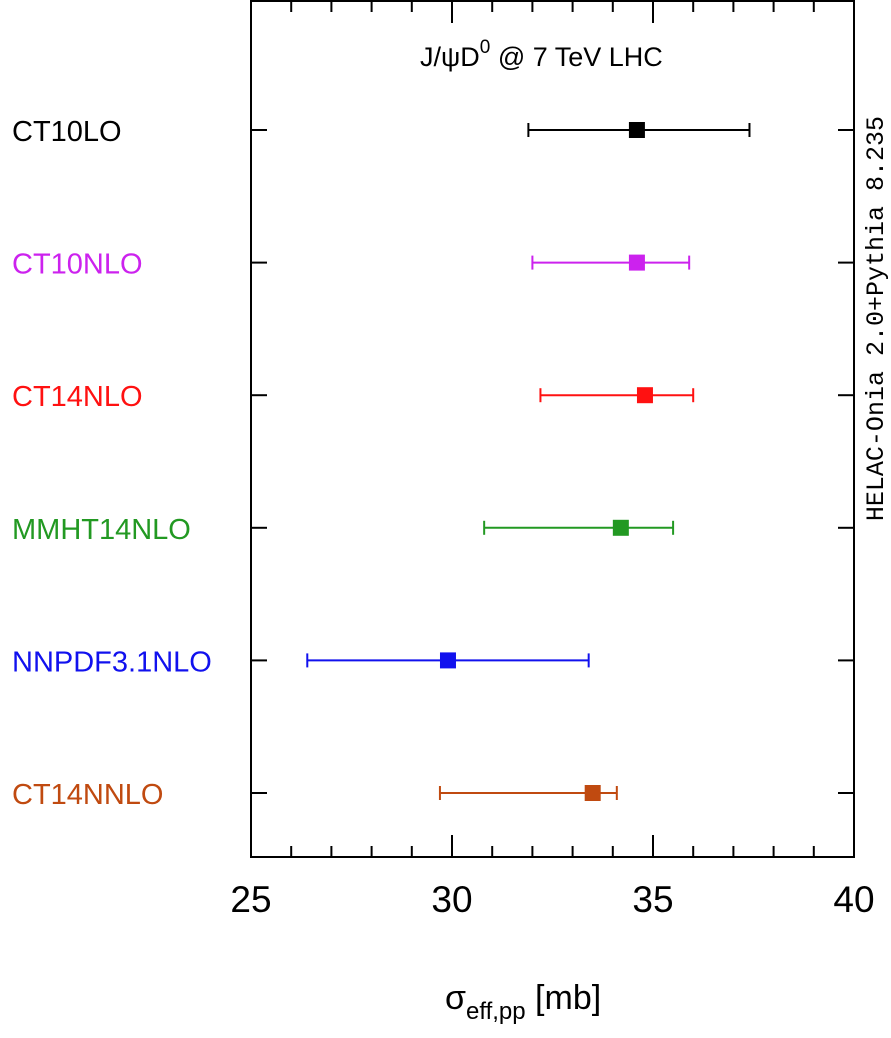  I want to click on series-row: CT14NNLO, so click(433, 795).